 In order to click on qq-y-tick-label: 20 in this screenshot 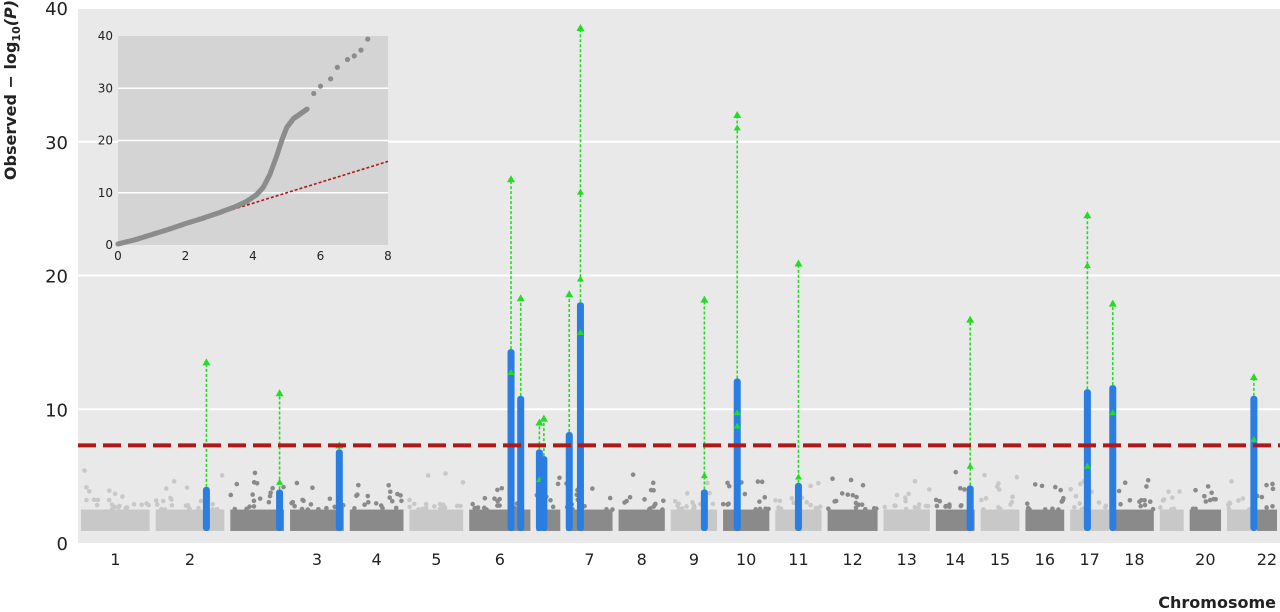, I will do `click(105, 141)`.